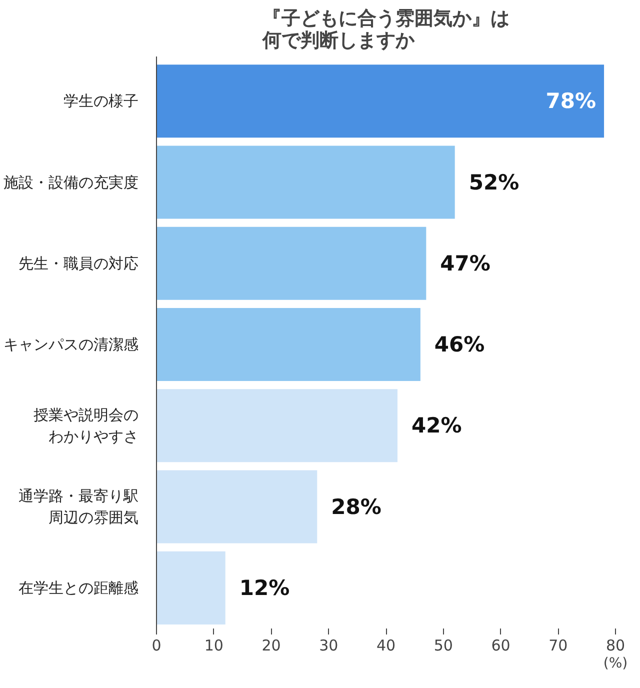  What do you see at coordinates (465, 263) in the screenshot?
I see `data-label: 47%` at bounding box center [465, 263].